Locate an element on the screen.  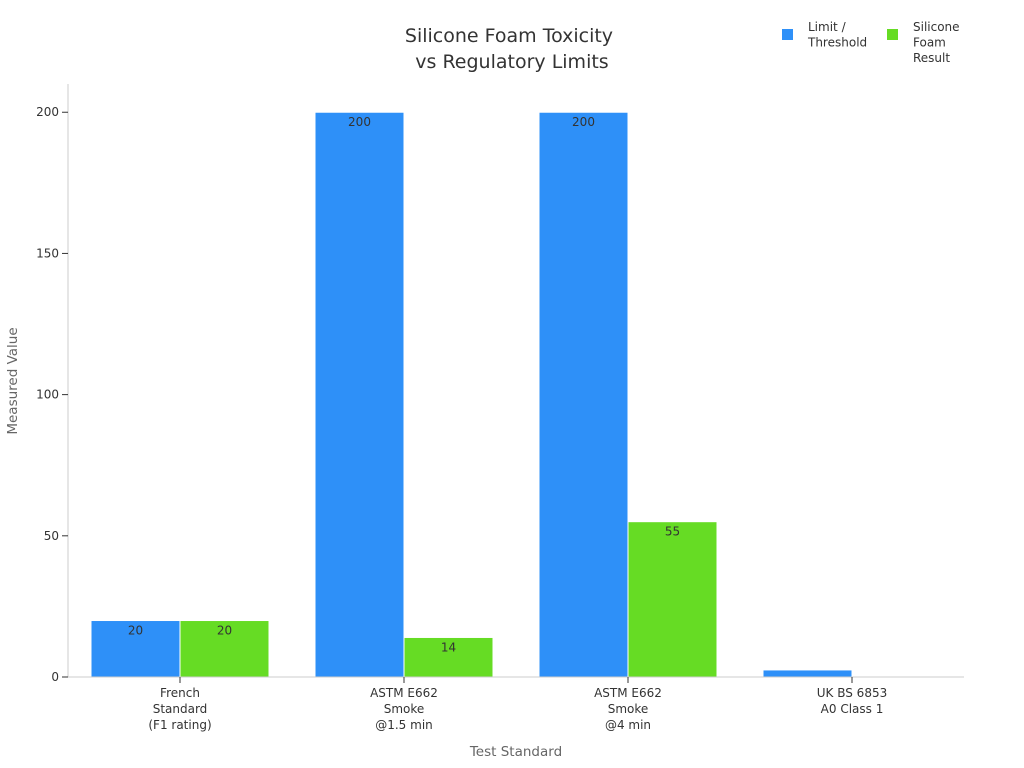
legend-label: Limit / Threshold is located at coordinates (837, 35).